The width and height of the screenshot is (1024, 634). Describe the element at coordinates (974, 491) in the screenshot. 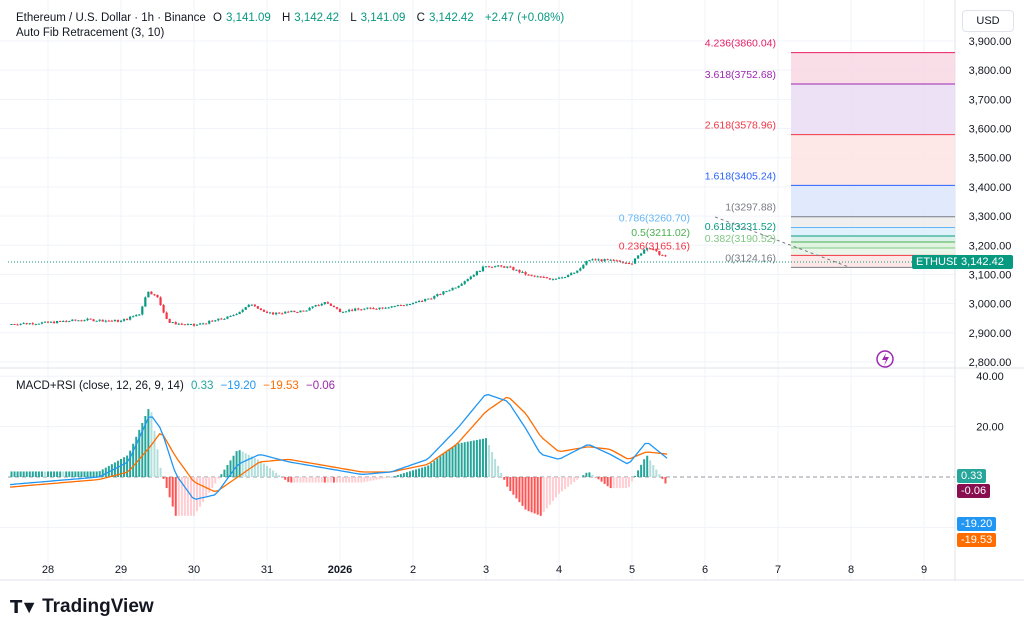

I see `extra-tag: -0.06` at that location.